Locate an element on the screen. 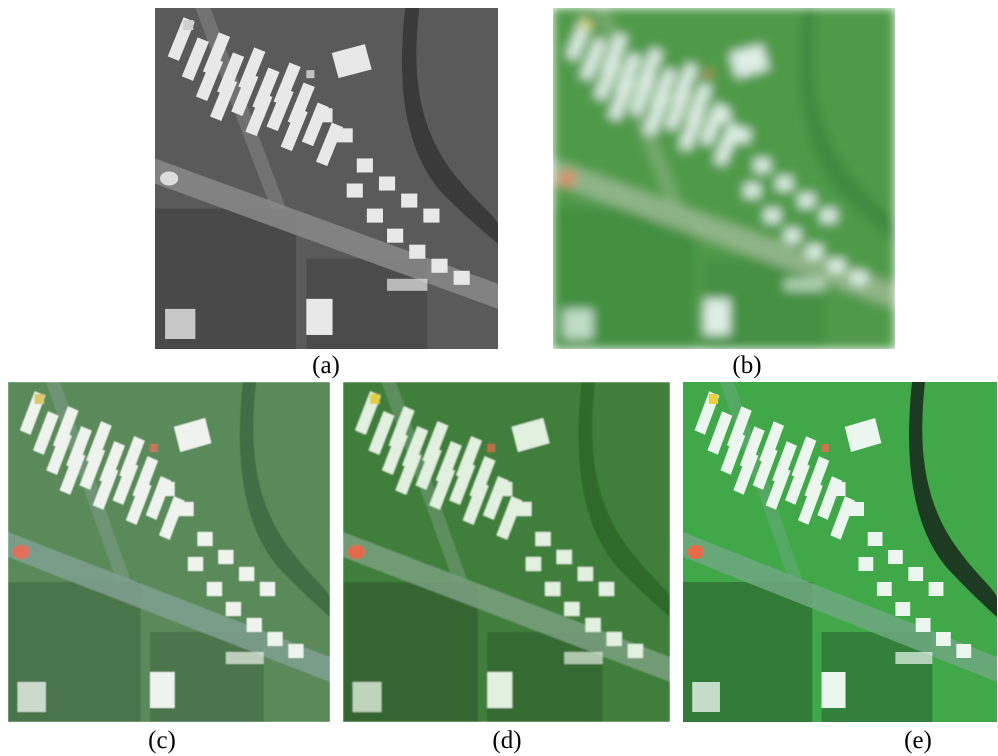 The width and height of the screenshot is (998, 756). caption-b: (b) is located at coordinates (747, 365).